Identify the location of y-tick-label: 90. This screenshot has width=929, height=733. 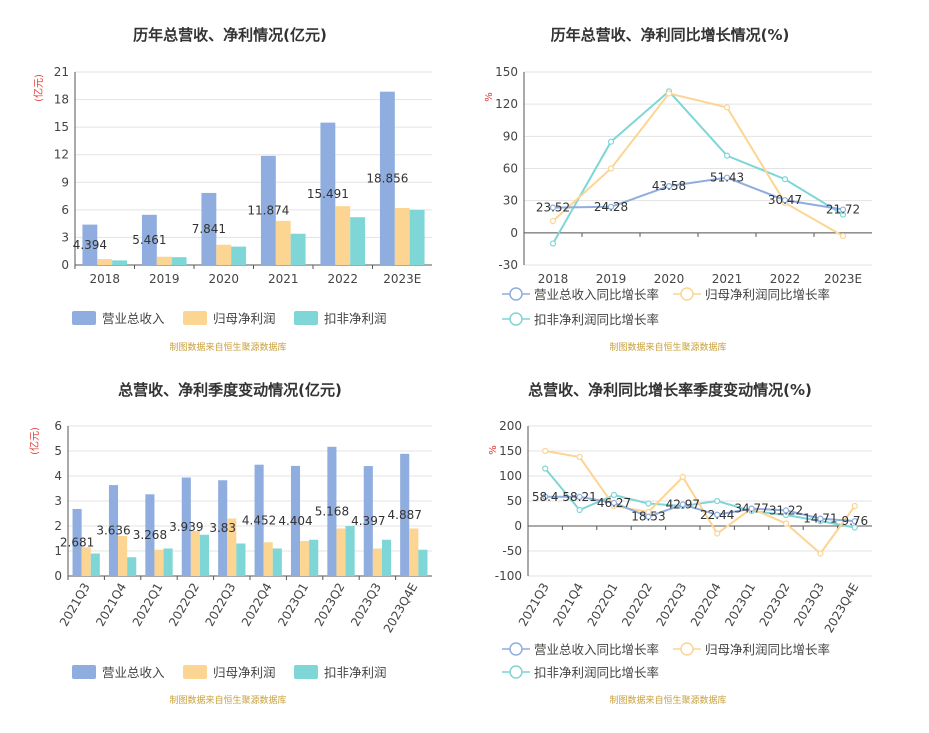
(510, 136).